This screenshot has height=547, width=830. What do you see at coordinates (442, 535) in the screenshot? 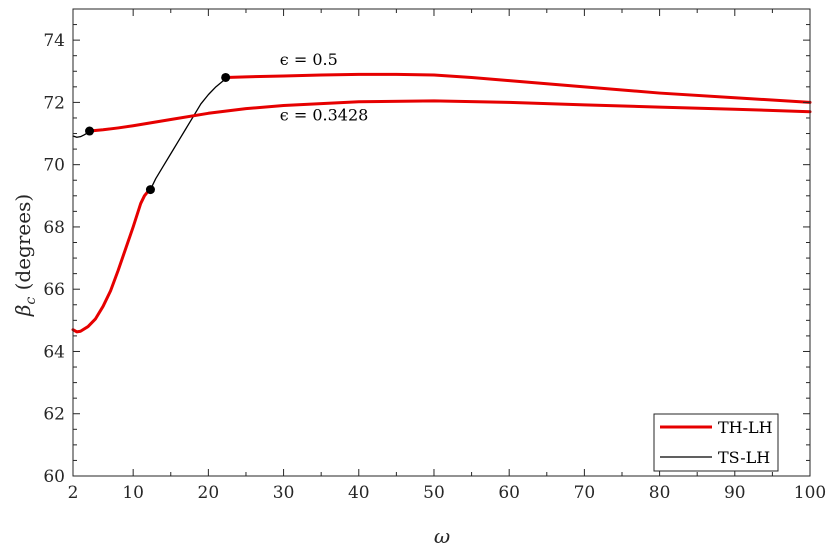
I see `x-axis-label: ω` at bounding box center [442, 535].